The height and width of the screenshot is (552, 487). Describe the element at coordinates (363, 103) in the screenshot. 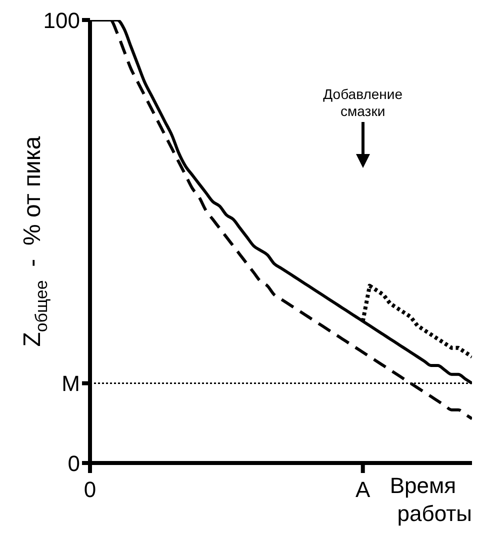

I see `annotation: Добавление смазки` at that location.